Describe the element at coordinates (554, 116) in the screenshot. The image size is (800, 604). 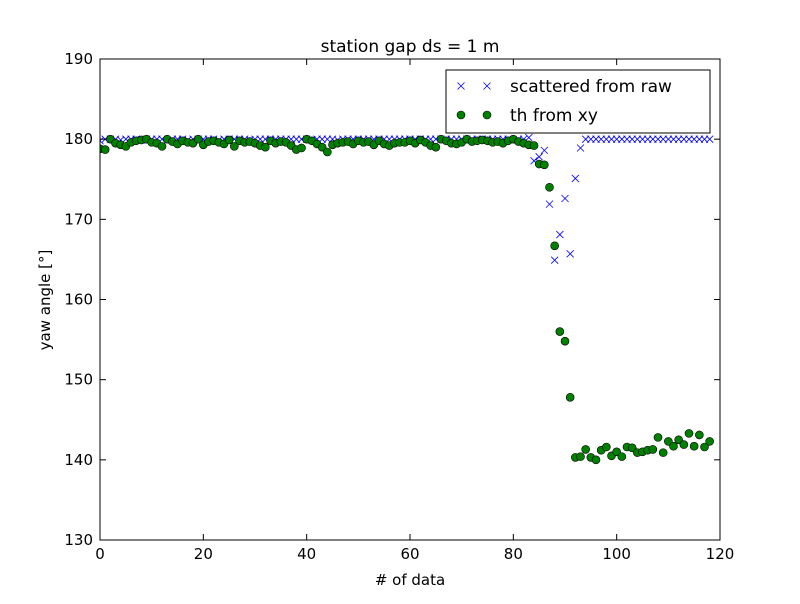
I see `legend-label-th-from-xy: th from xy` at that location.